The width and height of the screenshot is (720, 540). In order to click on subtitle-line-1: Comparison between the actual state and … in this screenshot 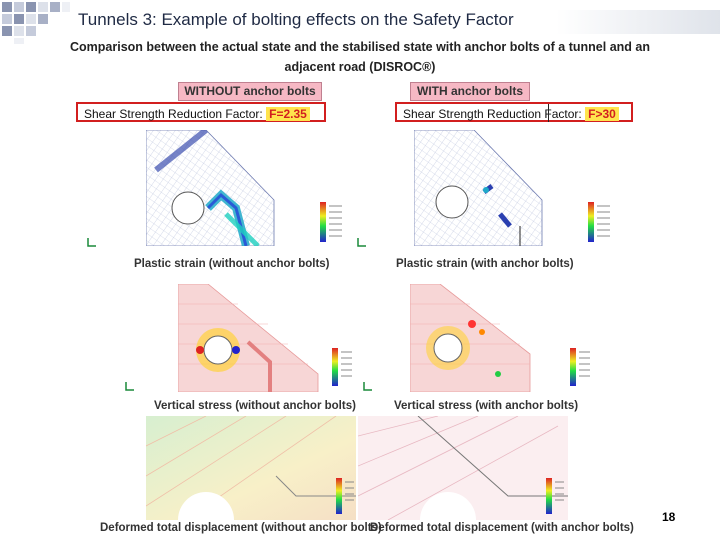, I will do `click(360, 47)`.